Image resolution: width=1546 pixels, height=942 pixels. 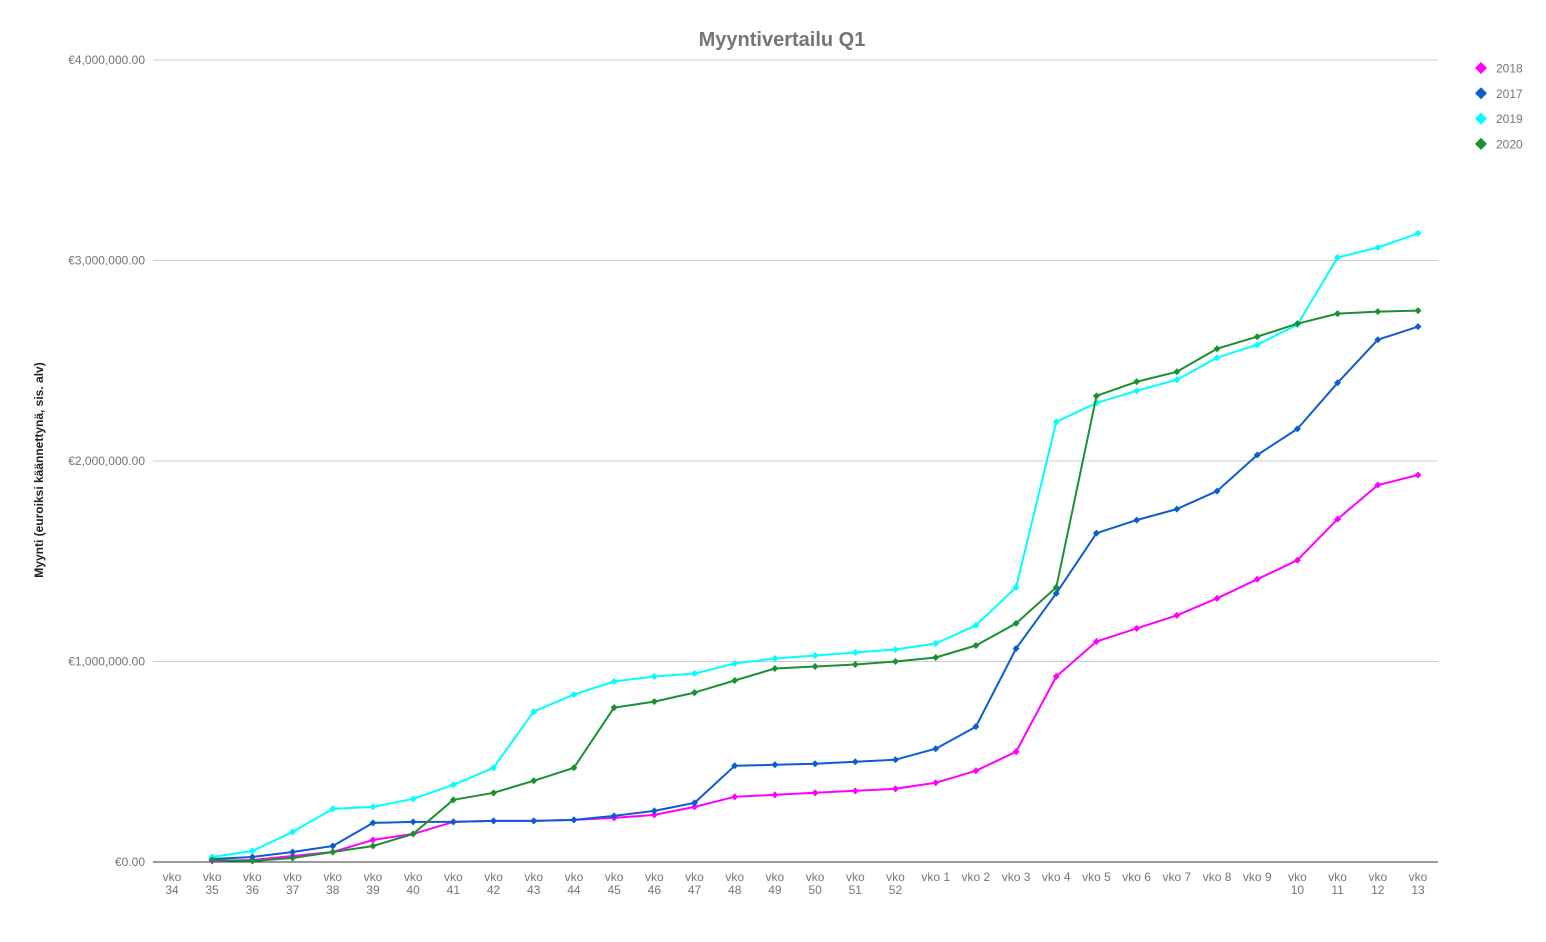 I want to click on legend-item-2019: 2019, so click(x=1499, y=119).